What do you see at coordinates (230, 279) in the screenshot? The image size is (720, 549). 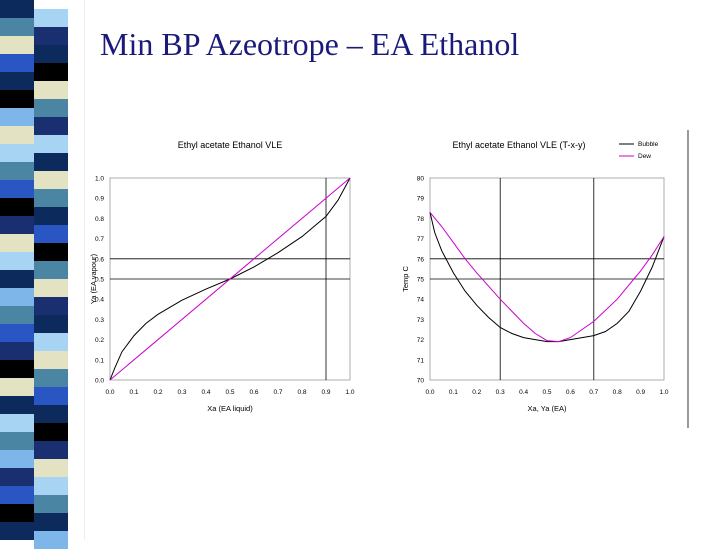 I see `series-line-black` at bounding box center [230, 279].